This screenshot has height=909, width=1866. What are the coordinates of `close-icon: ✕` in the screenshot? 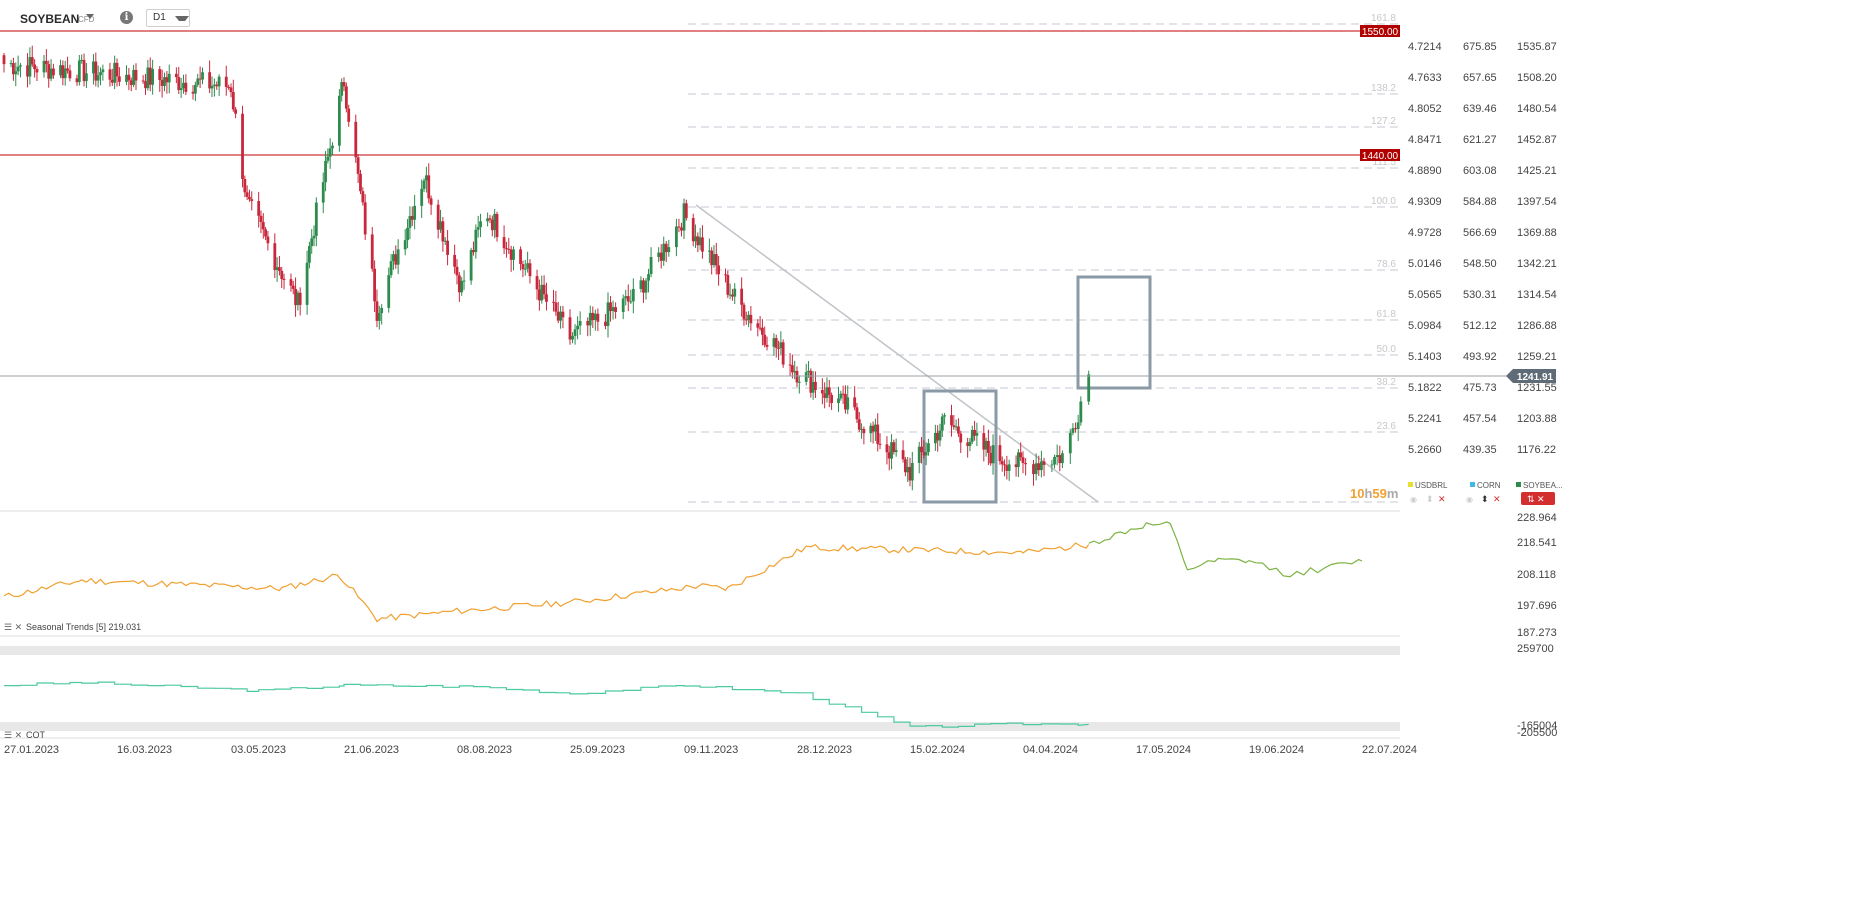 It's located at (1442, 499).